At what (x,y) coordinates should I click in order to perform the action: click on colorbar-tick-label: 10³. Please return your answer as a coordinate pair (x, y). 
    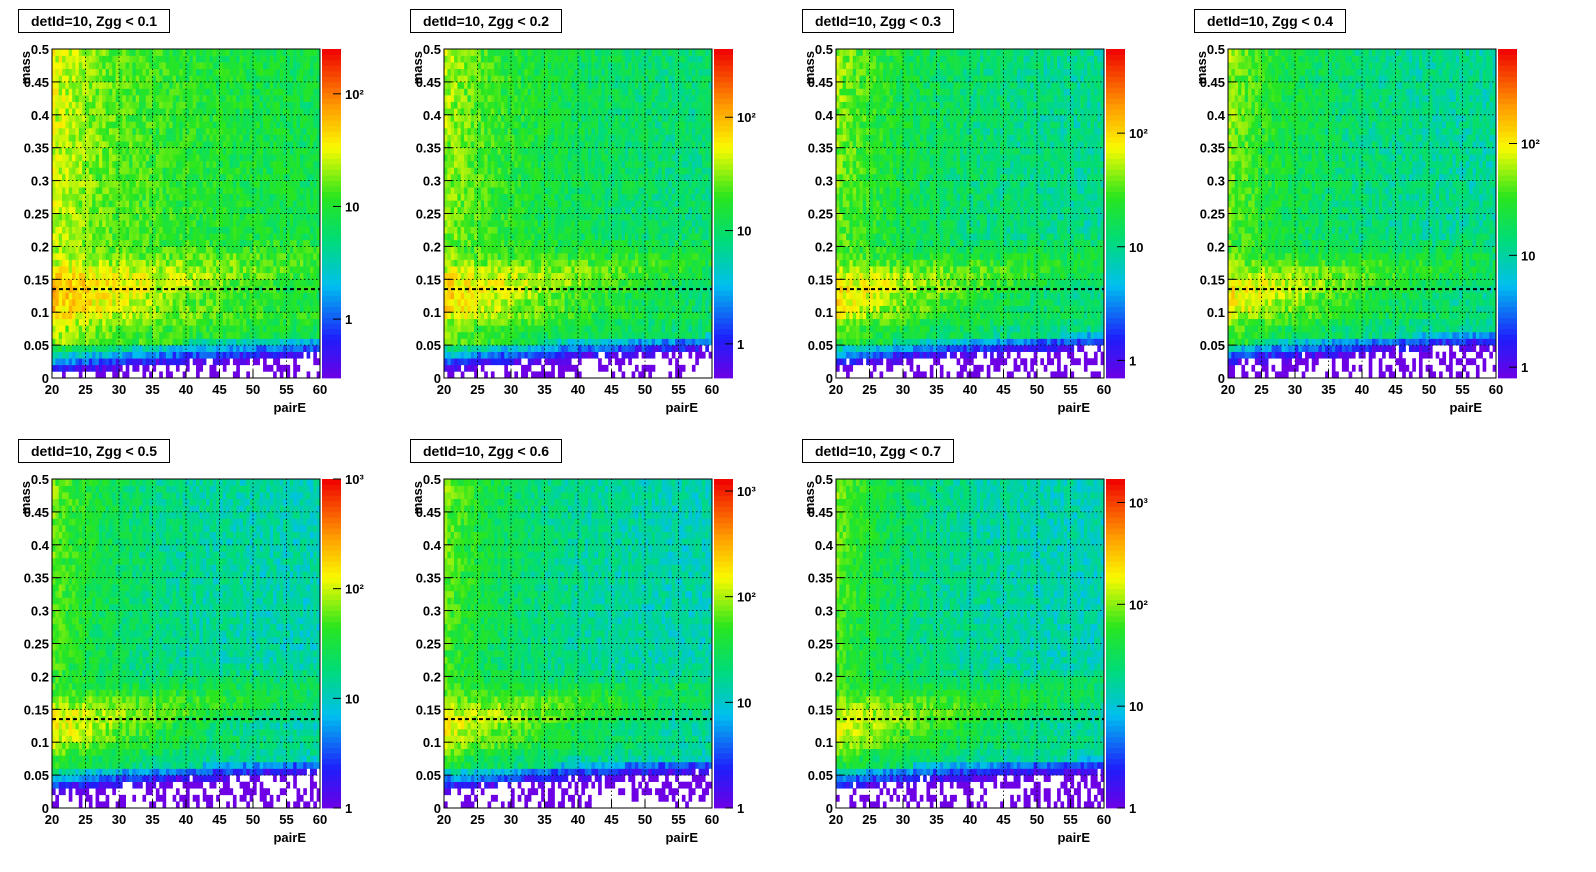
    Looking at the image, I should click on (354, 479).